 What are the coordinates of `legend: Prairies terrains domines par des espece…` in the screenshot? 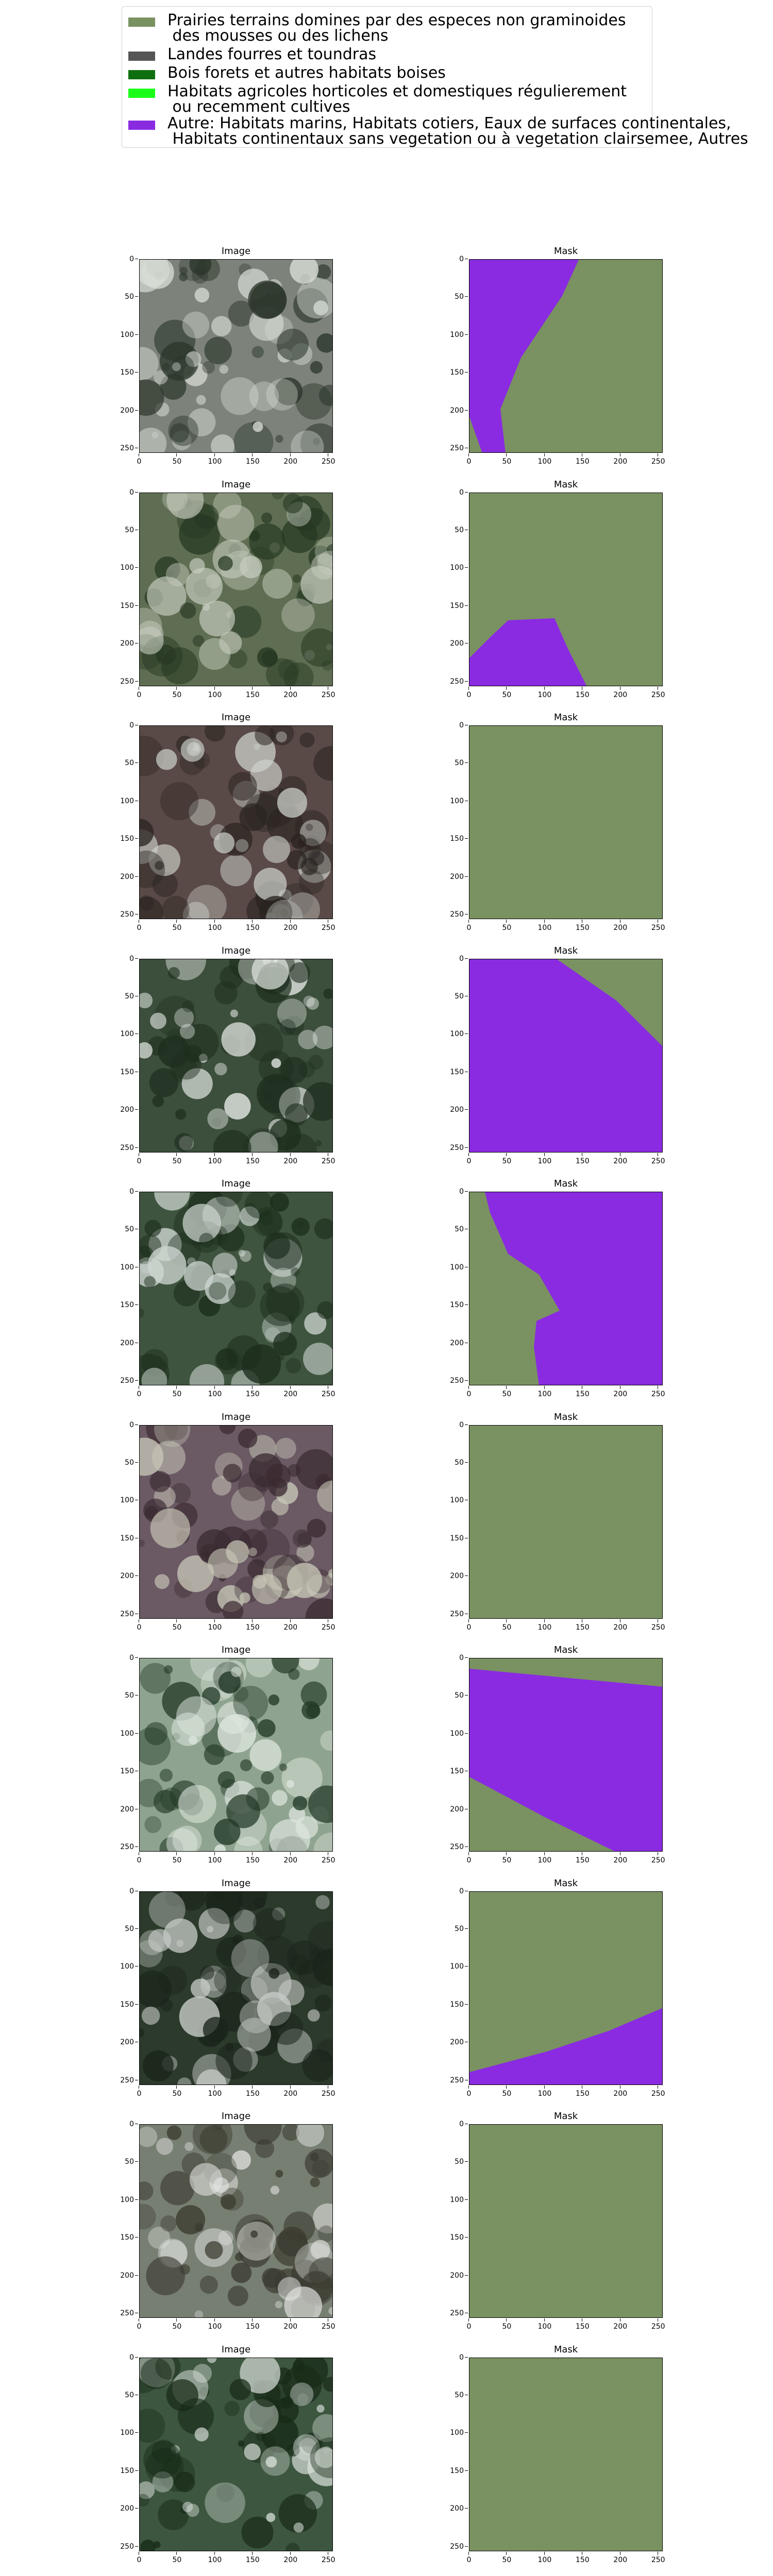 It's located at (435, 77).